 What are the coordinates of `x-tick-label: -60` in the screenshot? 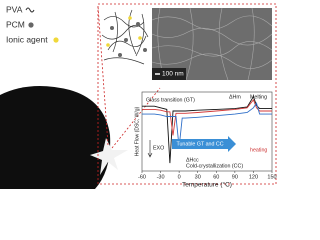 It's located at (142, 177).